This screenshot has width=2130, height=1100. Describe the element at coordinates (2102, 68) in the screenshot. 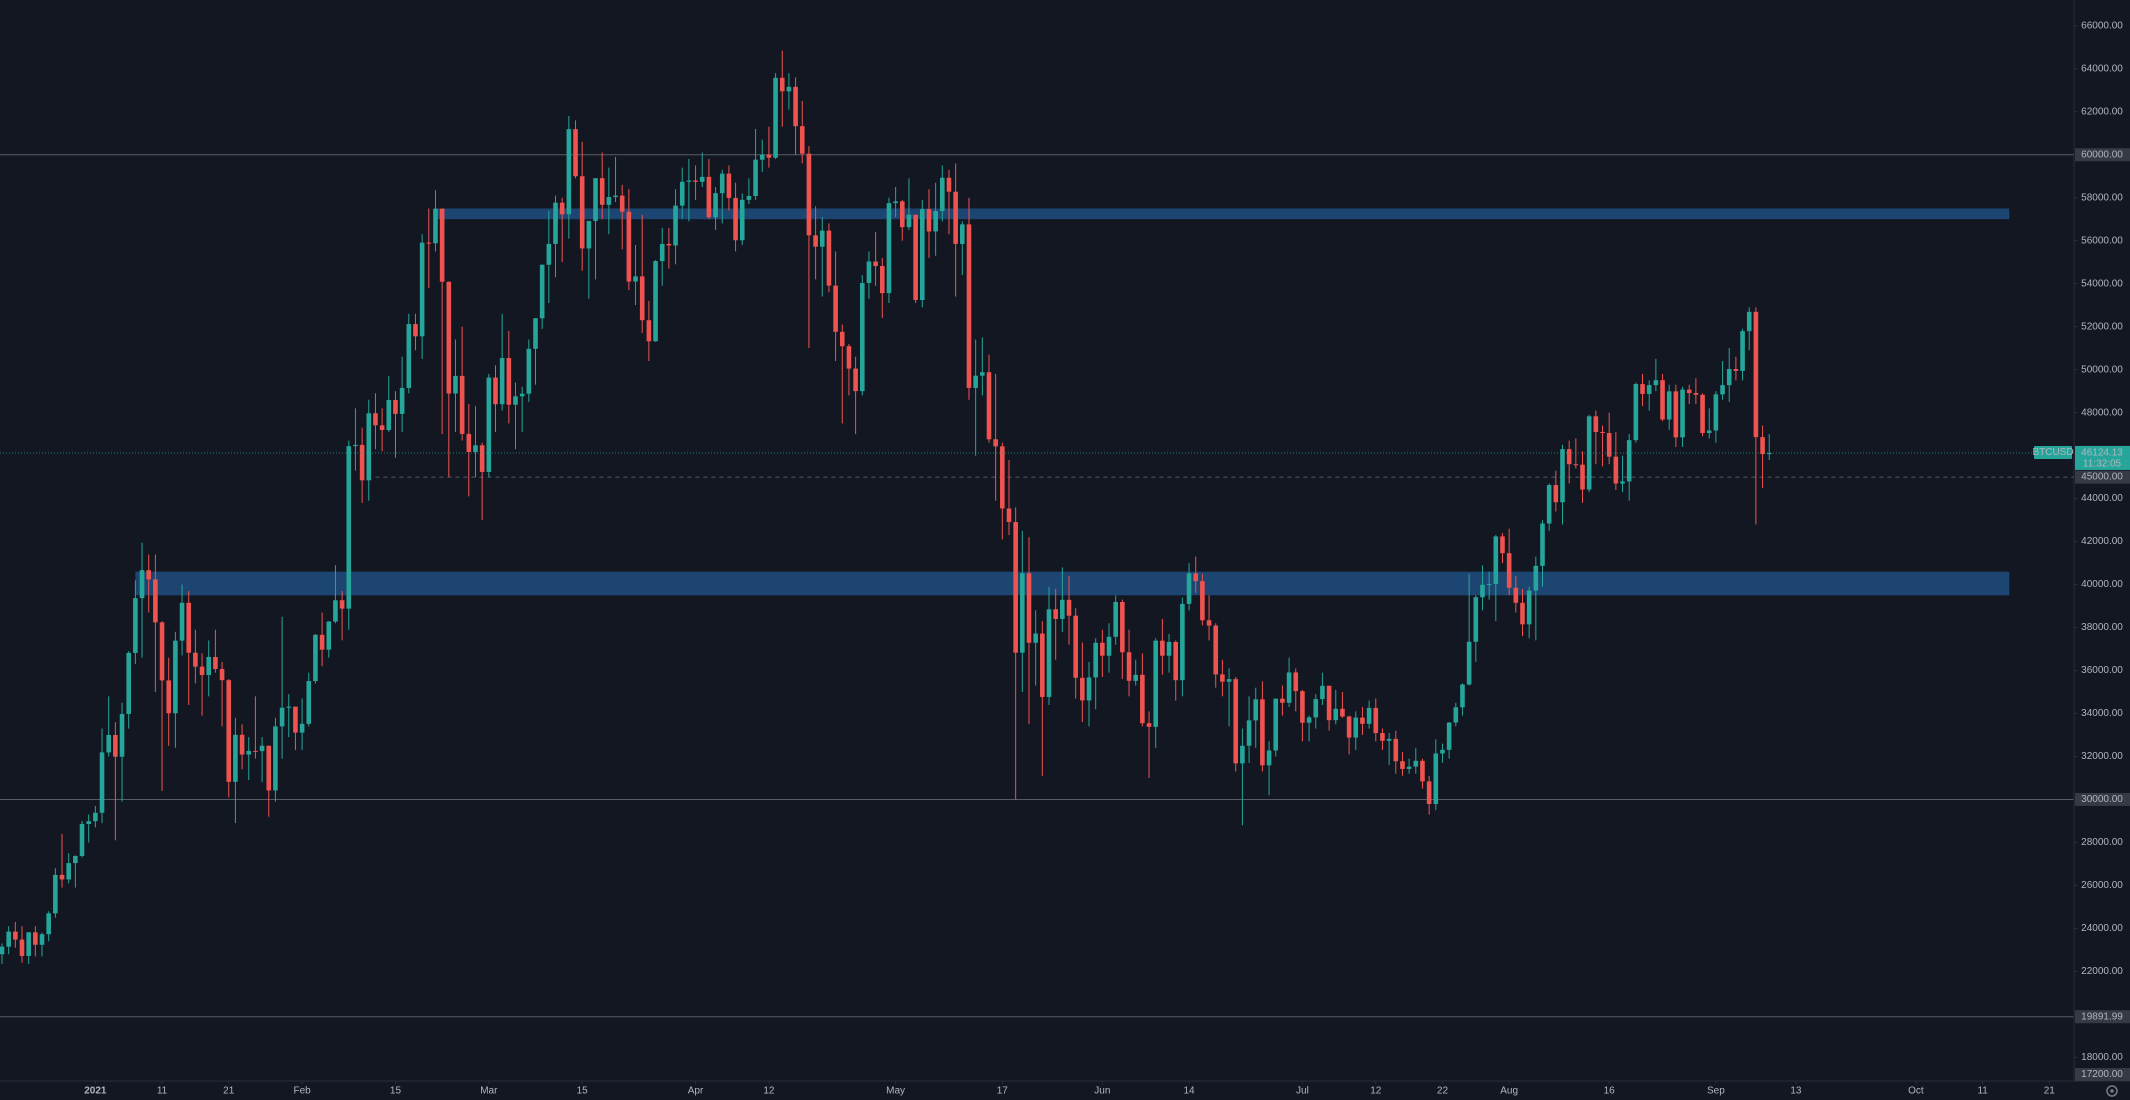

I see `y-tick-label: 64000.00` at that location.